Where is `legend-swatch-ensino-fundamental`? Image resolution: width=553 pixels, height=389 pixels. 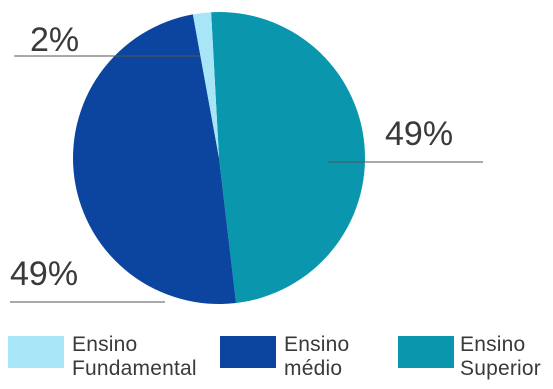 legend-swatch-ensino-fundamental is located at coordinates (36, 352).